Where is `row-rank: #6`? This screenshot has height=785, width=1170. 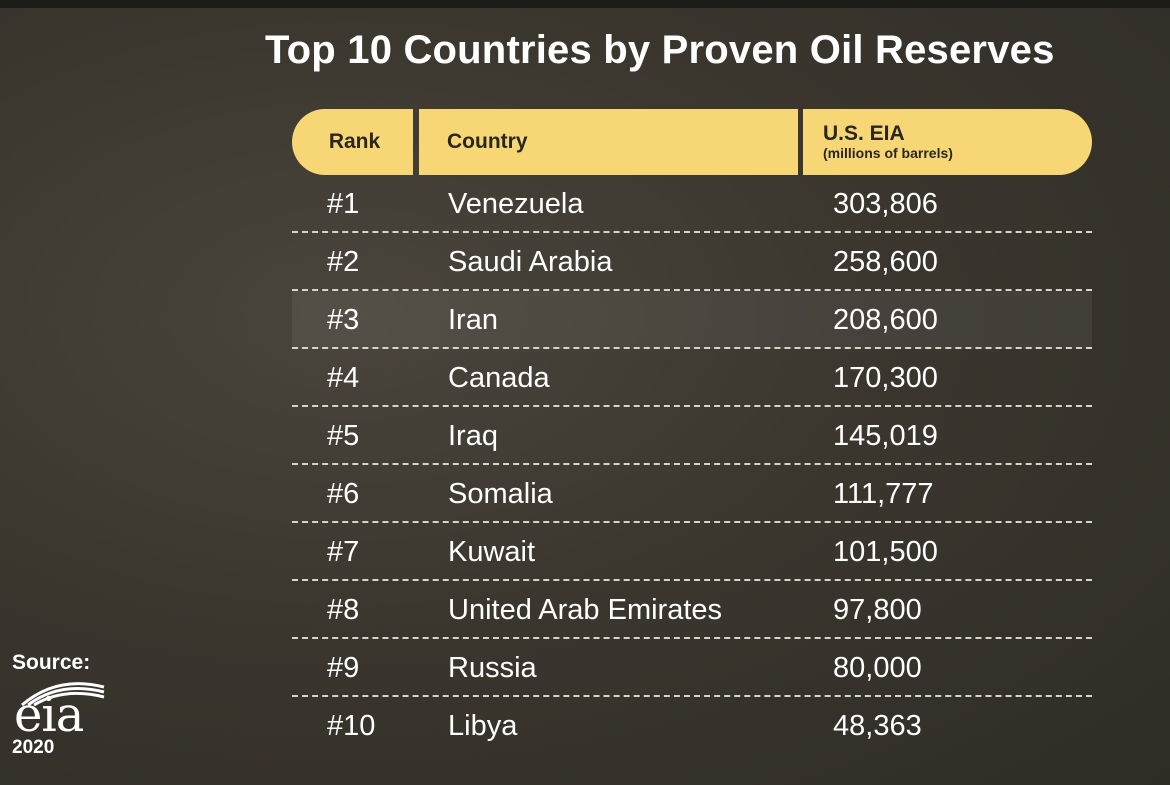 row-rank: #6 is located at coordinates (343, 494).